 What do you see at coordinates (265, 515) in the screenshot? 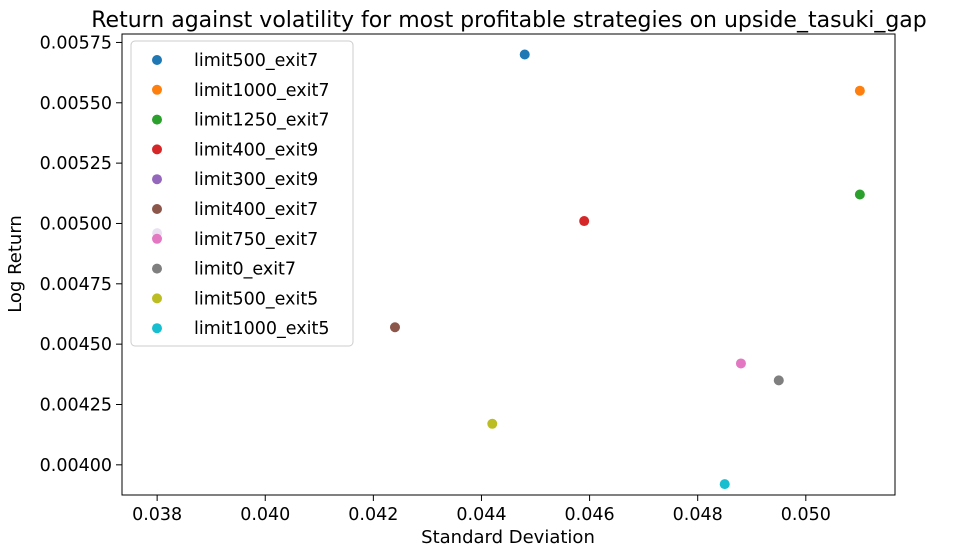
I see `x-tick-label: 0.040` at bounding box center [265, 515].